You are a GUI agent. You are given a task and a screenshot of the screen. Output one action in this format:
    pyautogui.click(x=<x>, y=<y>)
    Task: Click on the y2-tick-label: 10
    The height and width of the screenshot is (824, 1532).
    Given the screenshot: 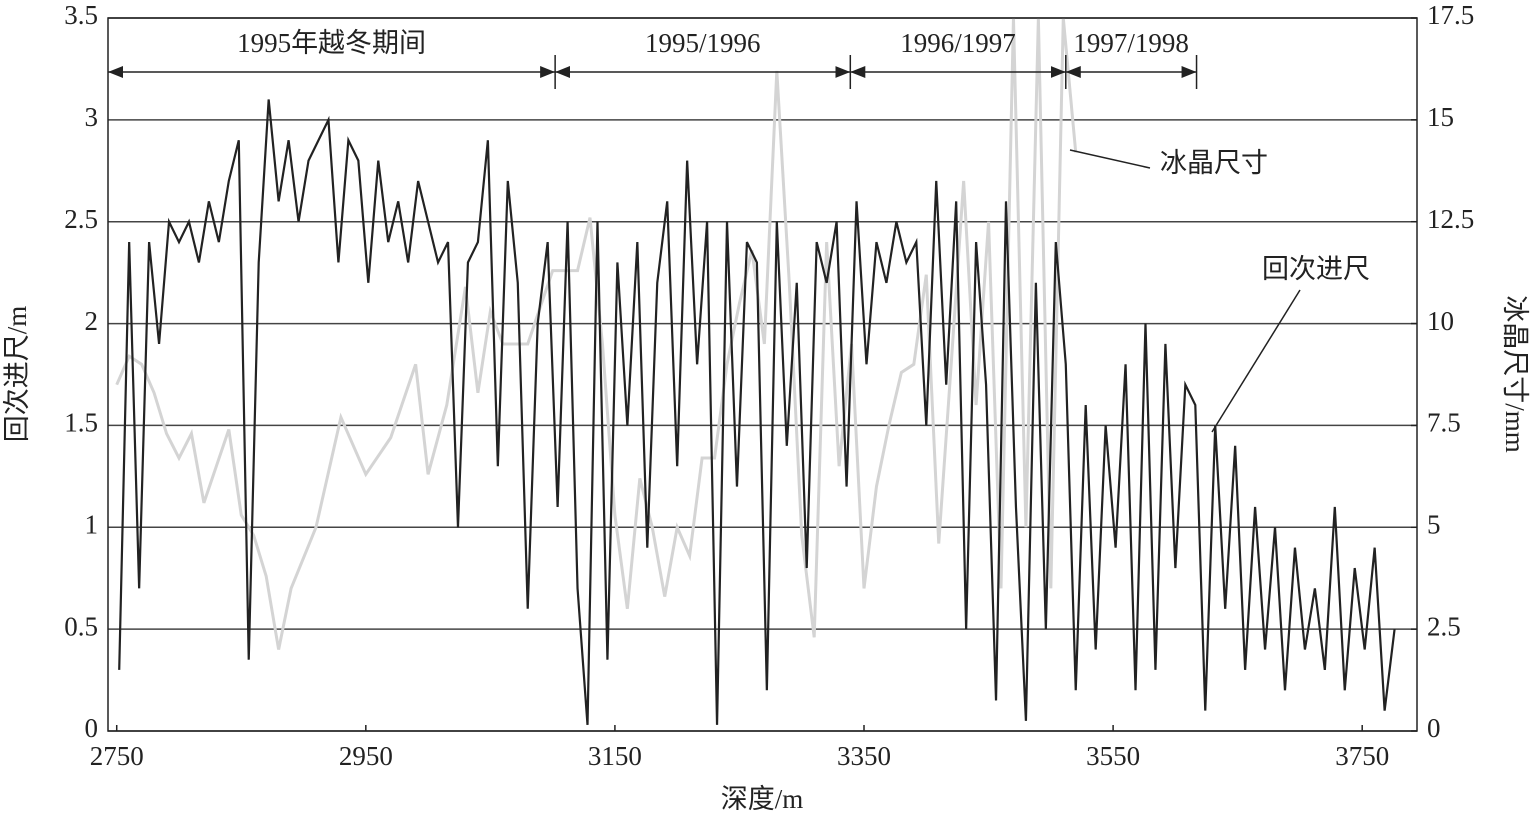 What is the action you would take?
    pyautogui.click(x=1440, y=321)
    